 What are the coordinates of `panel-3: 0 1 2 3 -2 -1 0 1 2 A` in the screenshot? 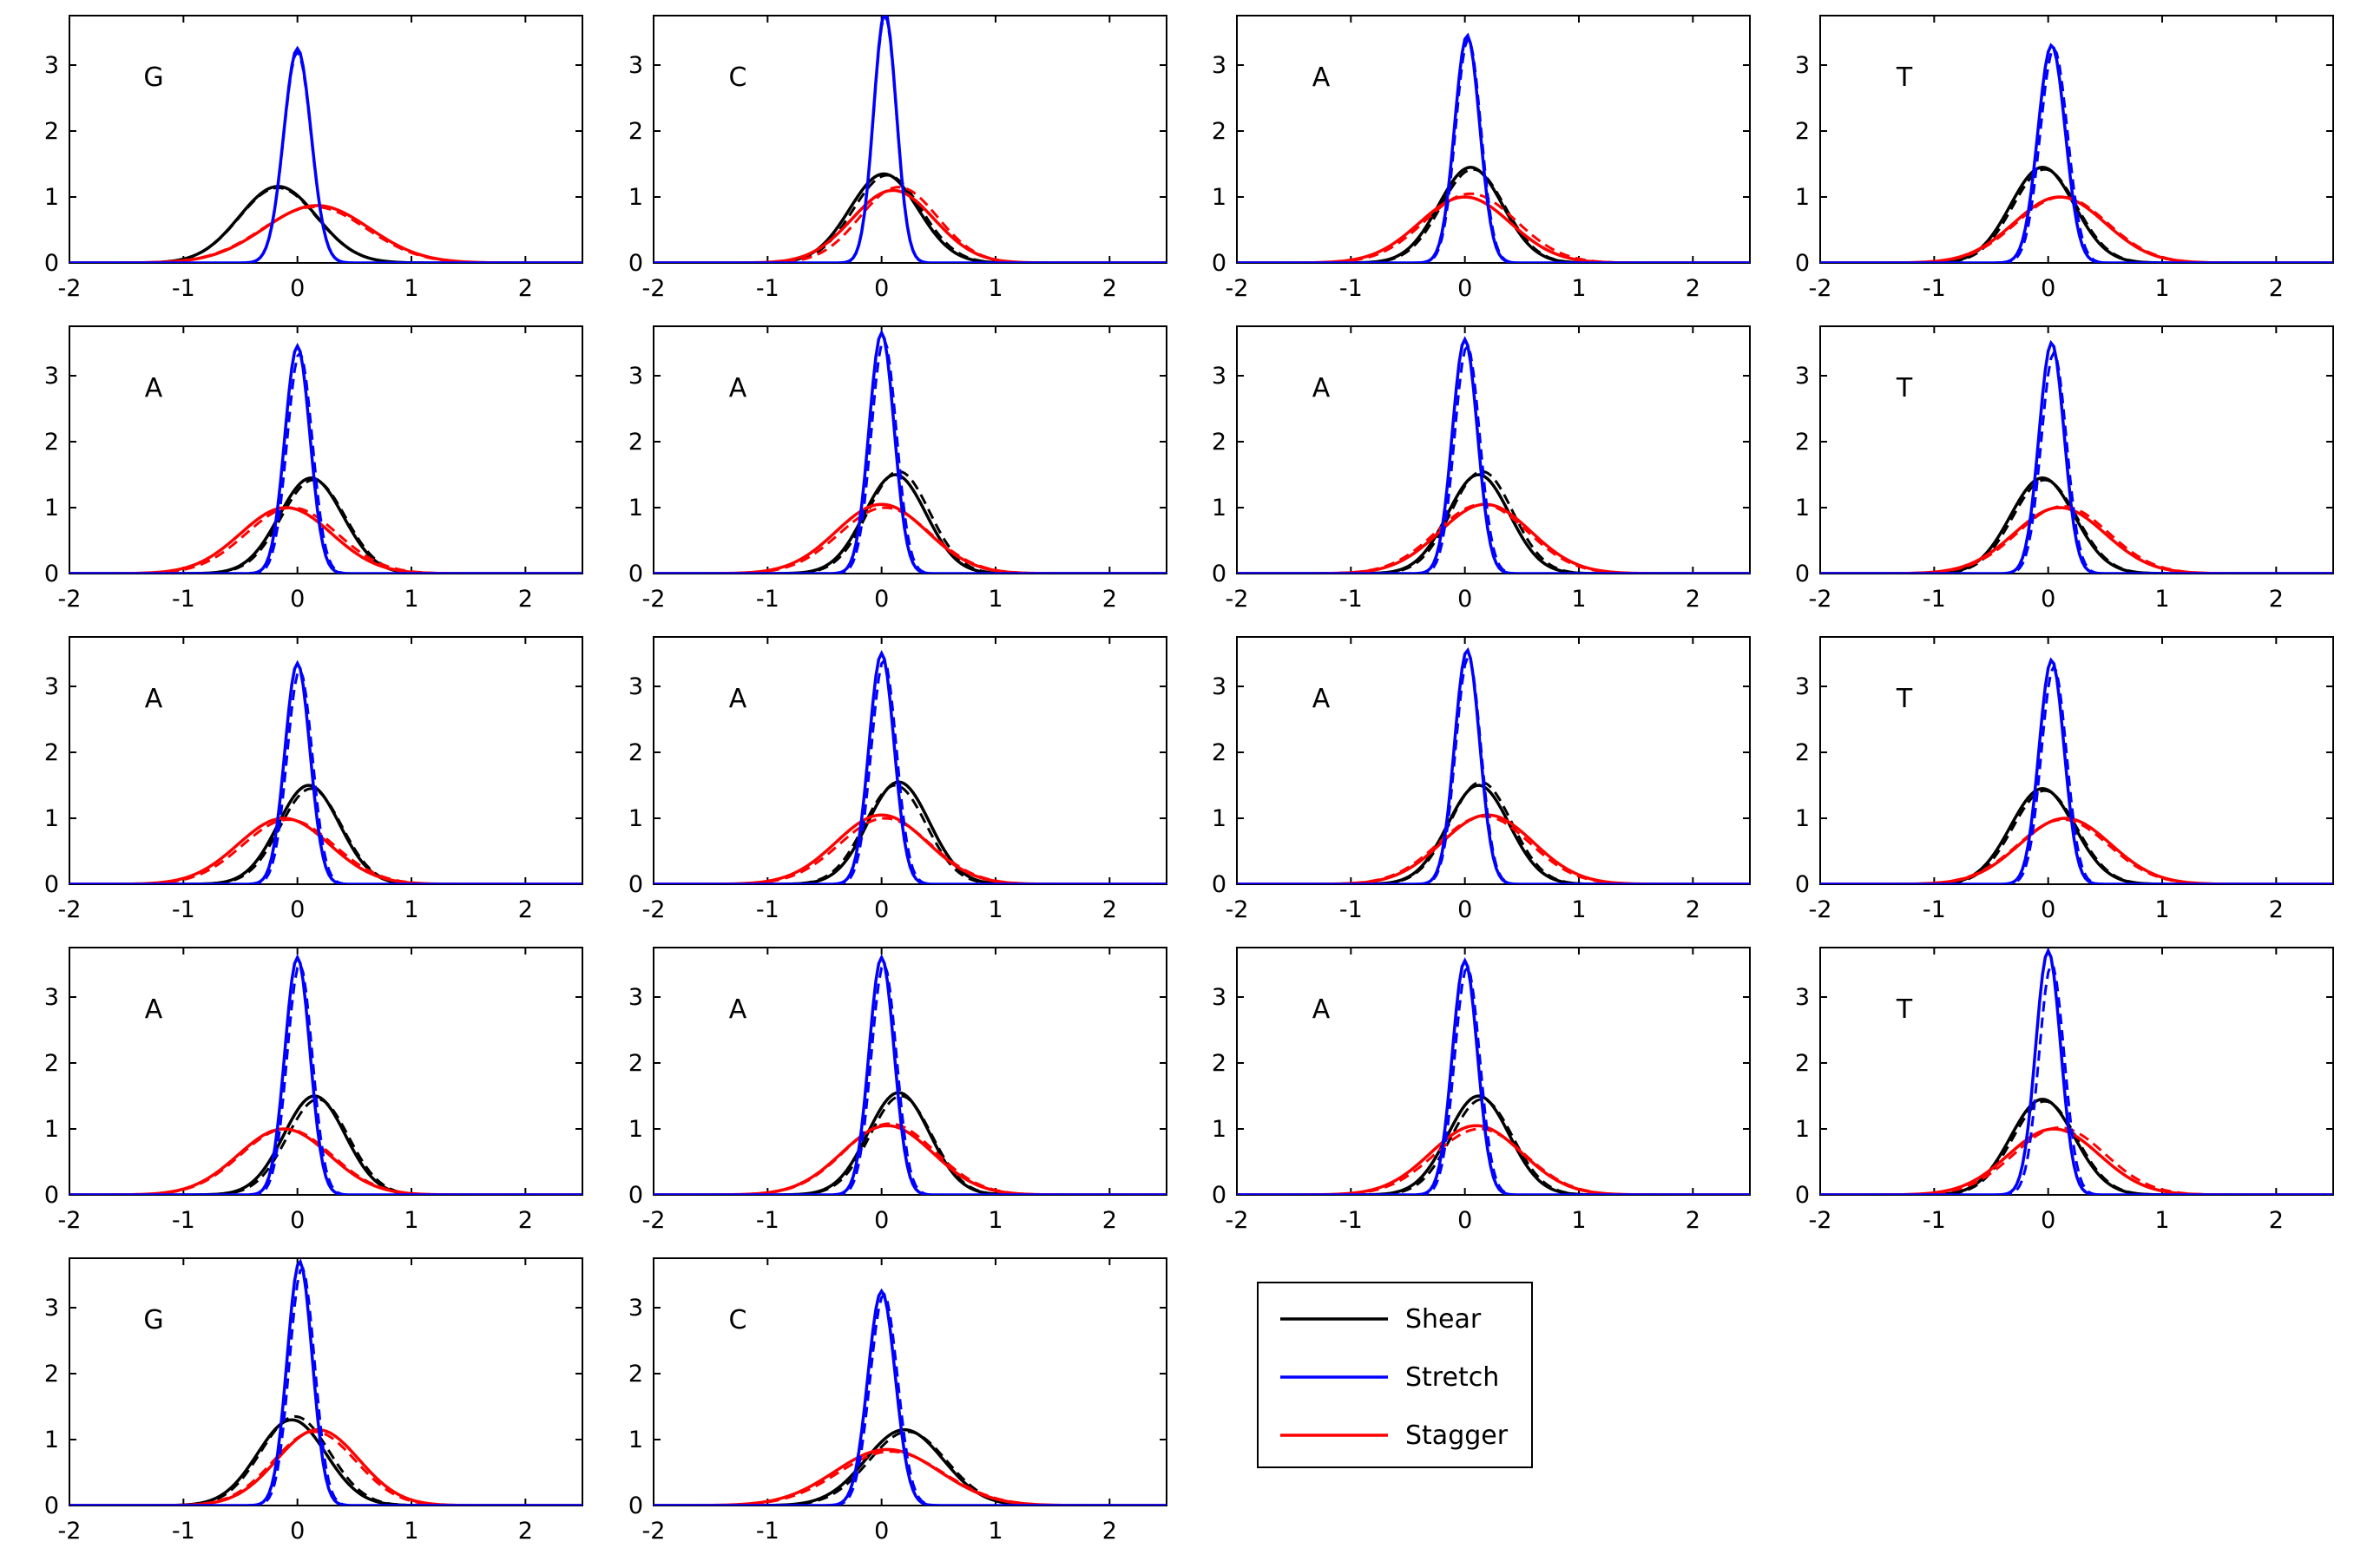 It's located at (1481, 158).